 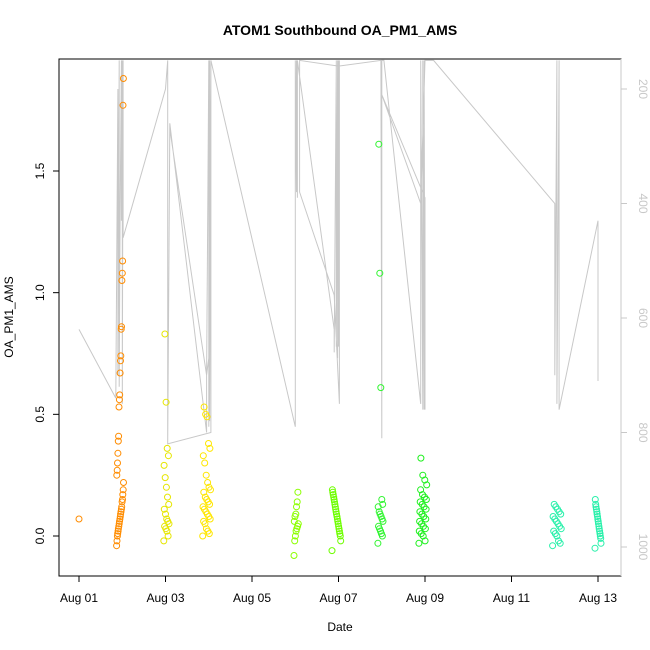 What do you see at coordinates (643, 89) in the screenshot?
I see `y2-tick-label: 200` at bounding box center [643, 89].